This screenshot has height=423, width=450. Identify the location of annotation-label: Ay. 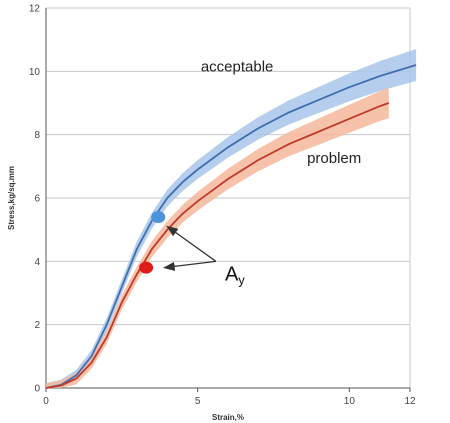
(235, 275).